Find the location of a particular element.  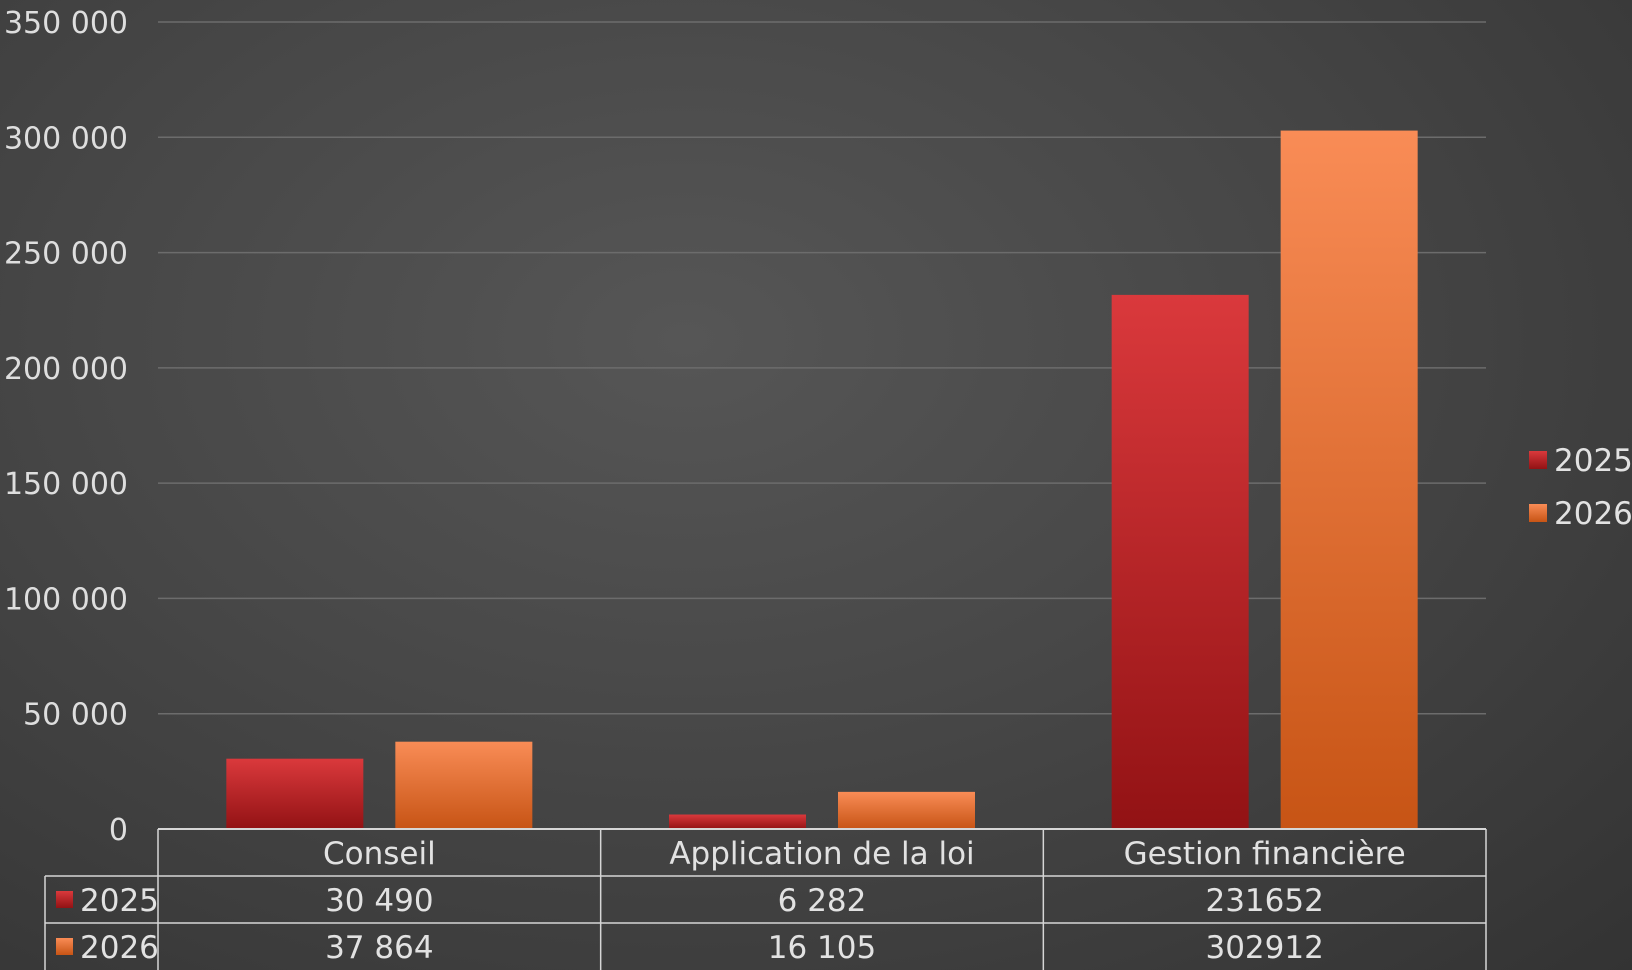

table-cell-value: 16 105 is located at coordinates (822, 948).